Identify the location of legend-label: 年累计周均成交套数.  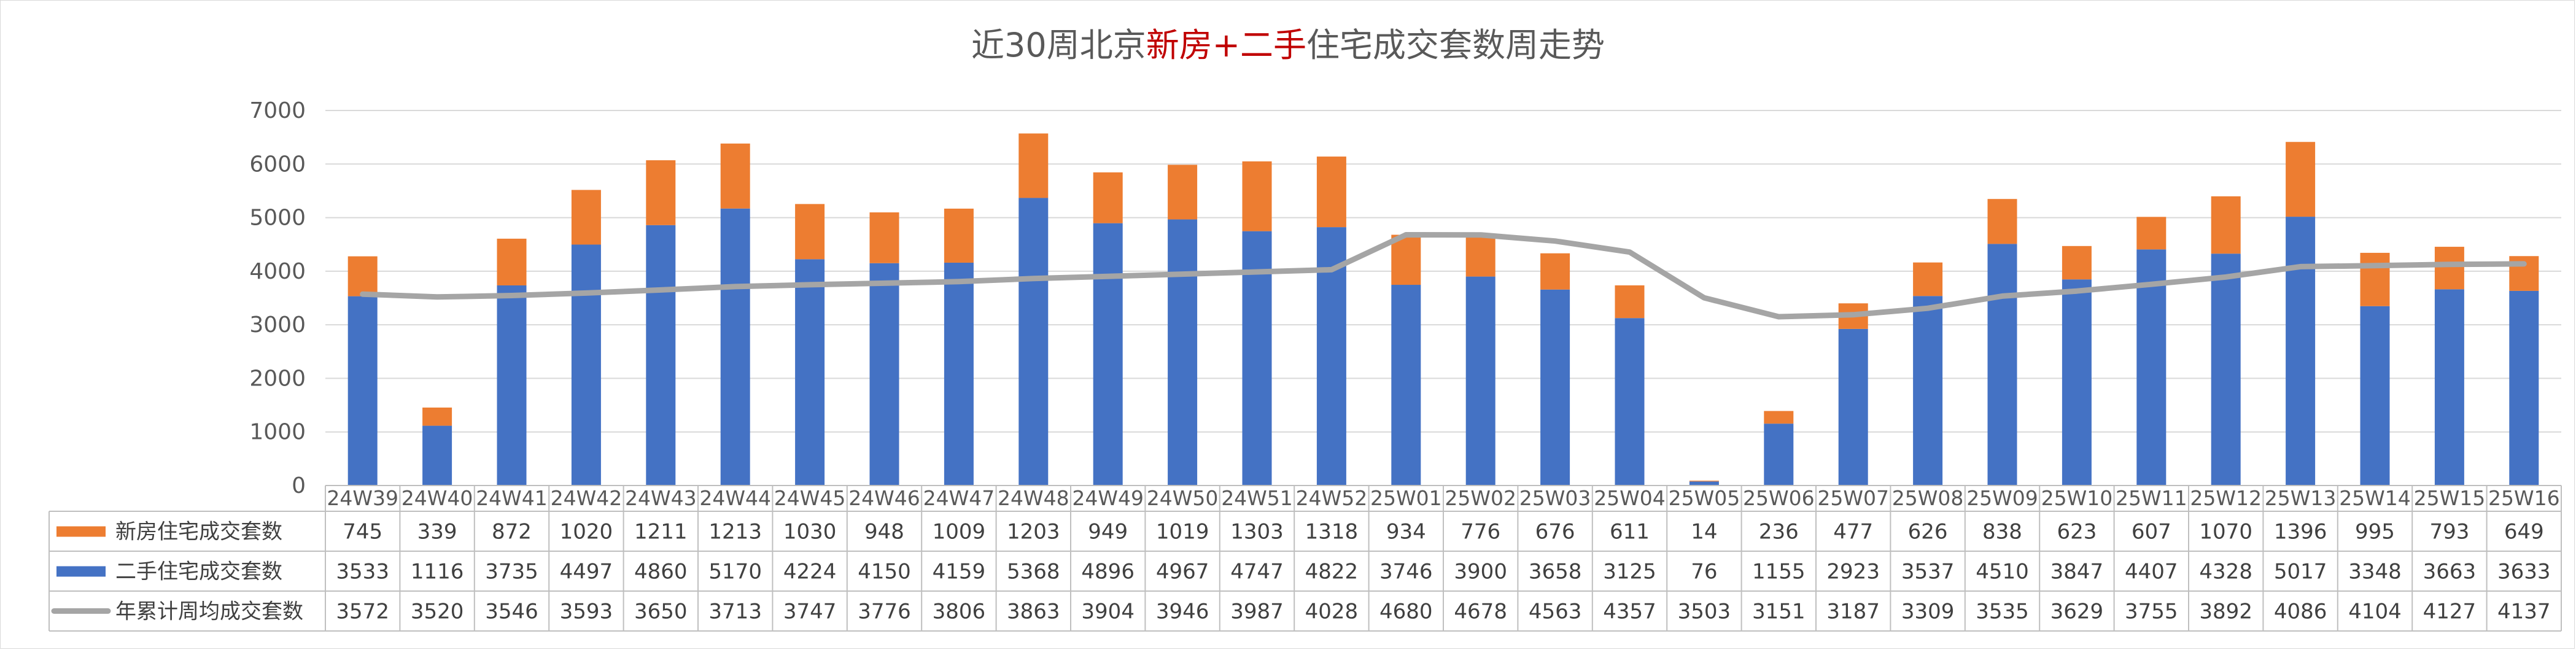
(209, 612).